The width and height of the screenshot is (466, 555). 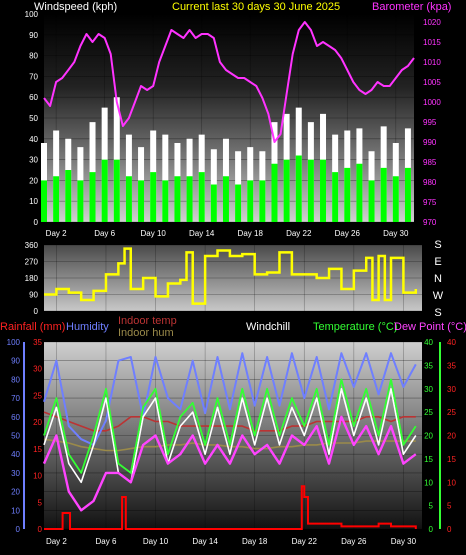 What do you see at coordinates (437, 262) in the screenshot?
I see `compass-label-1: E` at bounding box center [437, 262].